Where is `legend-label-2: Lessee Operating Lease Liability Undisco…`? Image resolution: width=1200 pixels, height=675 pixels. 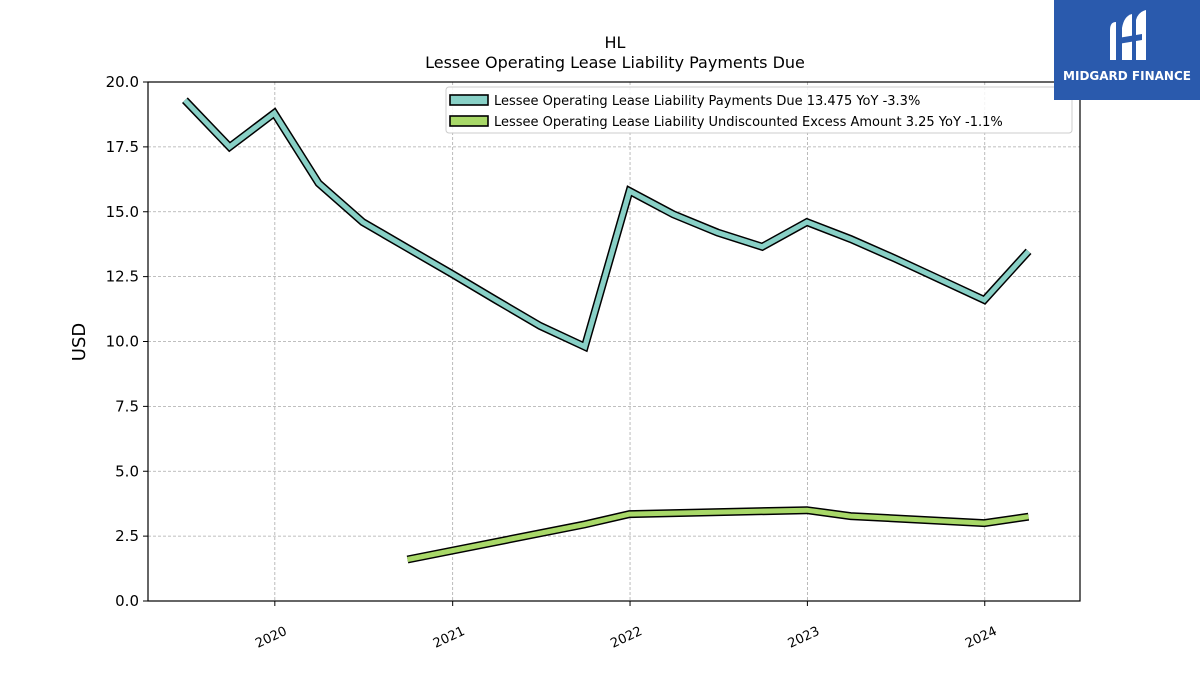
legend-label-2: Lessee Operating Lease Liability Undisco… is located at coordinates (748, 122).